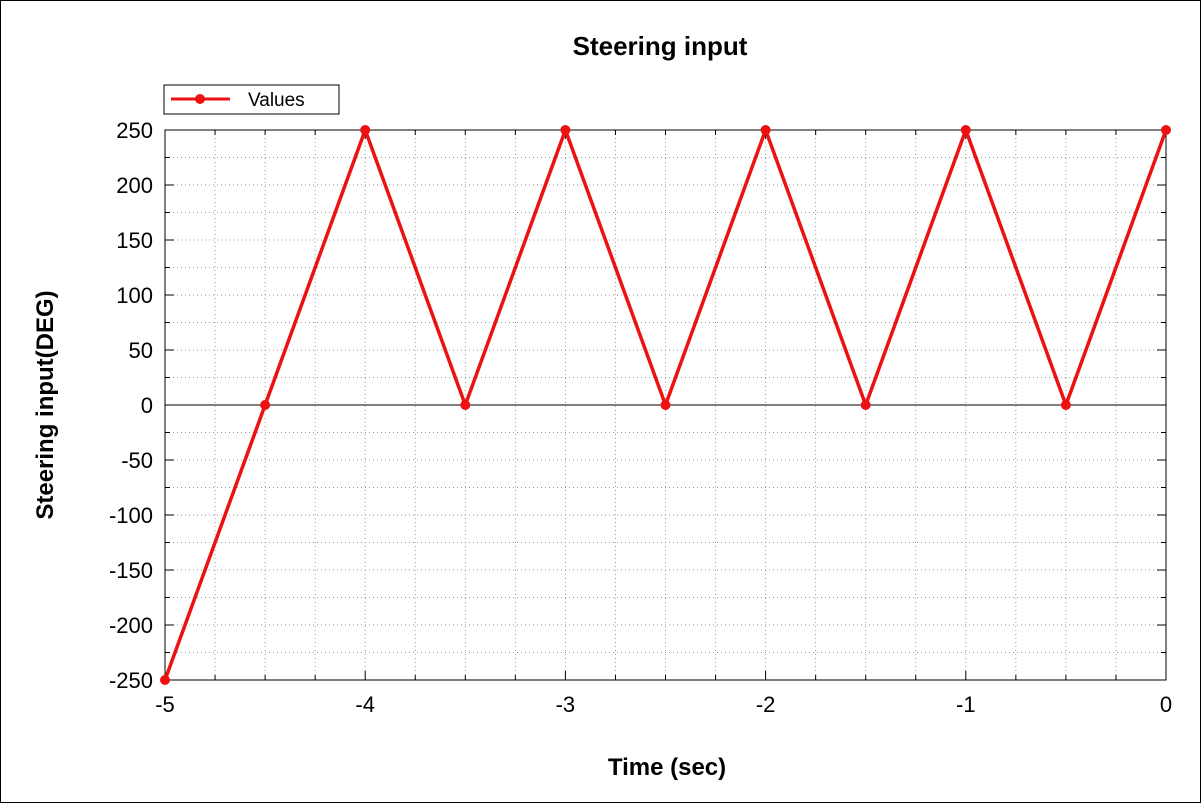 The width and height of the screenshot is (1201, 803). What do you see at coordinates (131, 680) in the screenshot?
I see `y-tick-label: -250` at bounding box center [131, 680].